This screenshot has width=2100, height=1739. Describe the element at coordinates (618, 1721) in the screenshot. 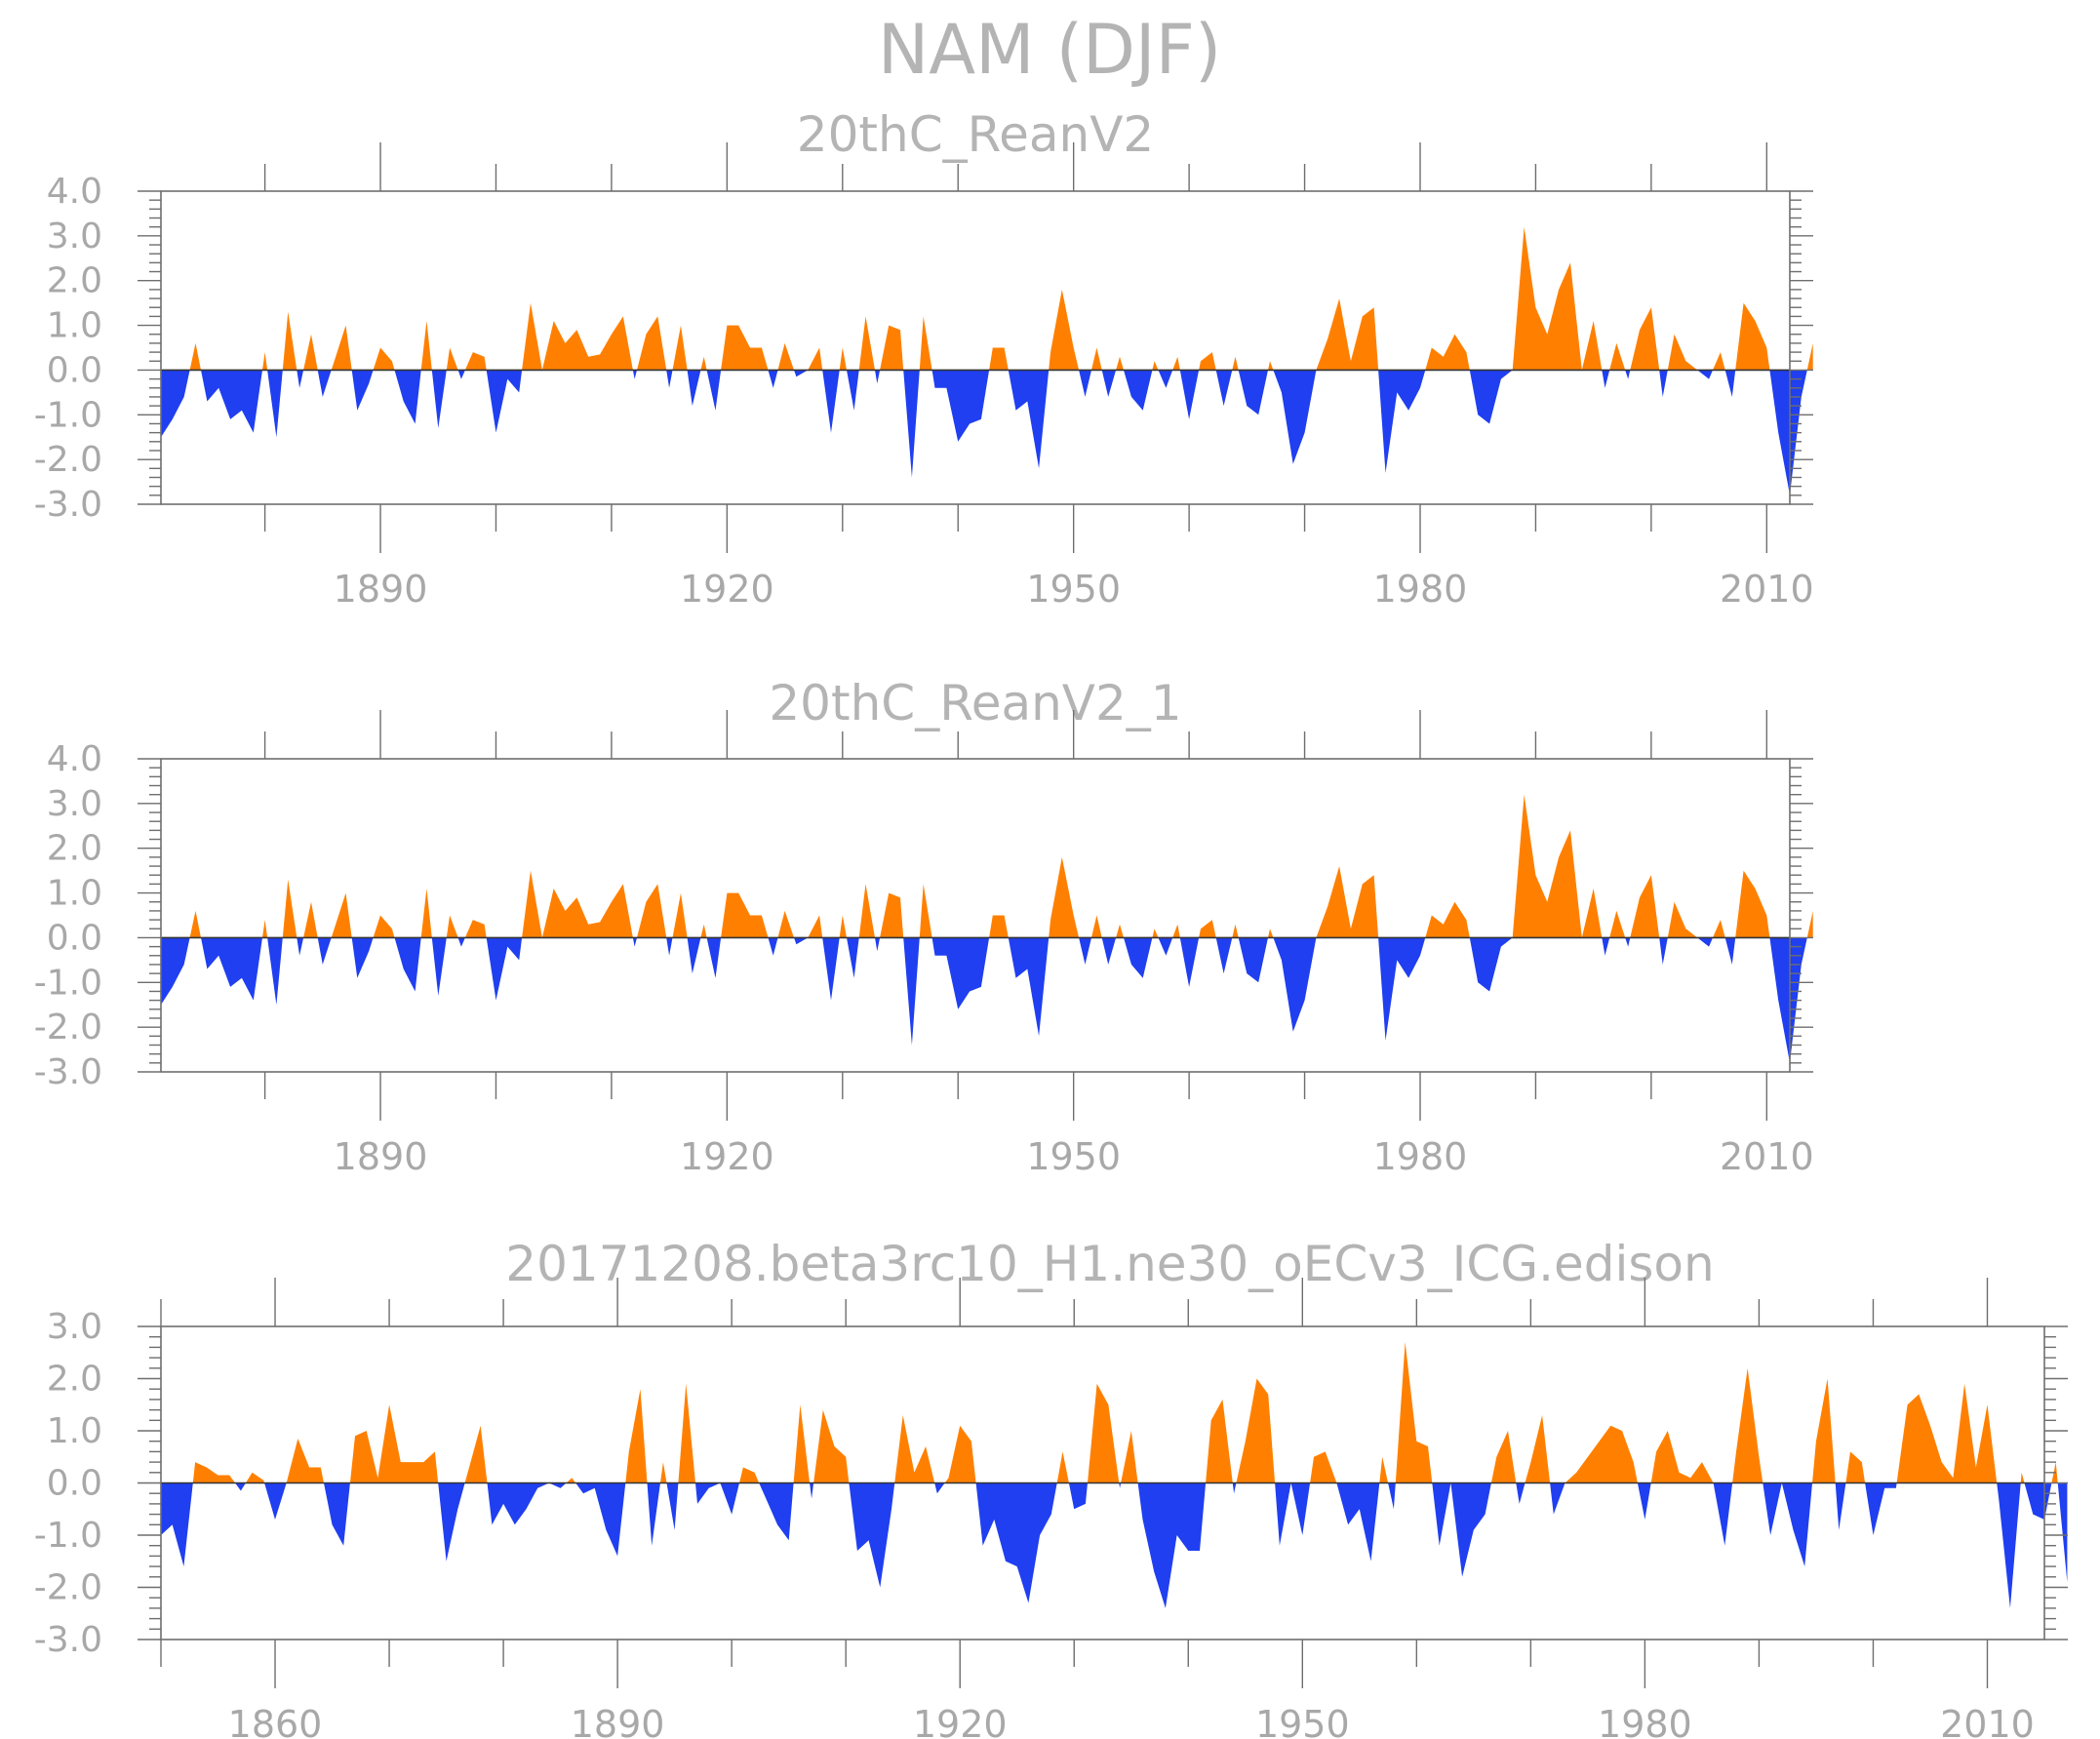

I see `x-tick-label: 1890` at that location.